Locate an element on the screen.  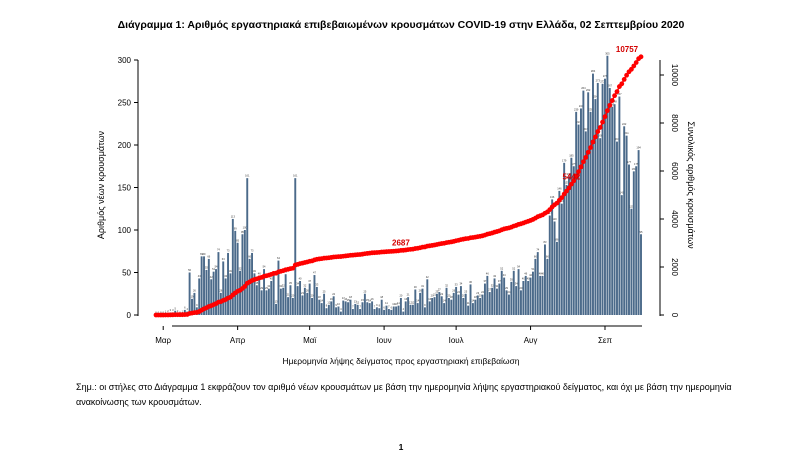
bar-value-label: 177 is located at coordinates (629, 162).